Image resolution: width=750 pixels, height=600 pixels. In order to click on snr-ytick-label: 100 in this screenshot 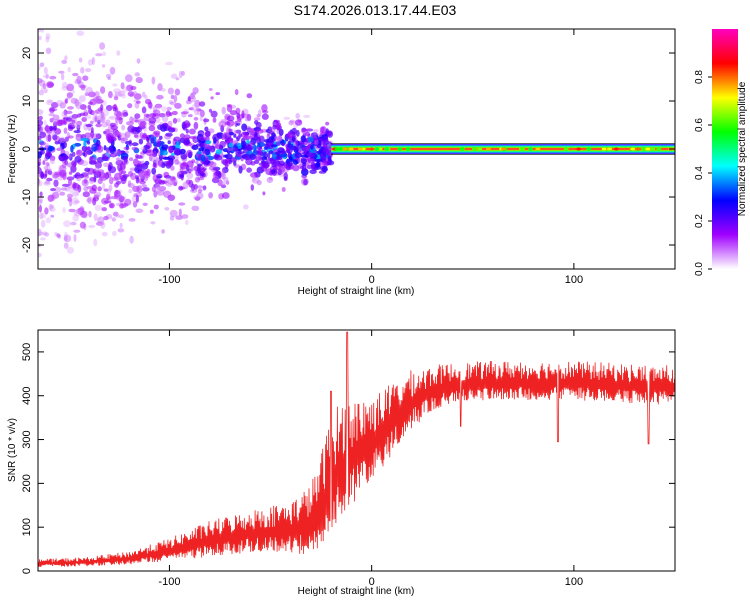, I will do `click(27, 527)`.